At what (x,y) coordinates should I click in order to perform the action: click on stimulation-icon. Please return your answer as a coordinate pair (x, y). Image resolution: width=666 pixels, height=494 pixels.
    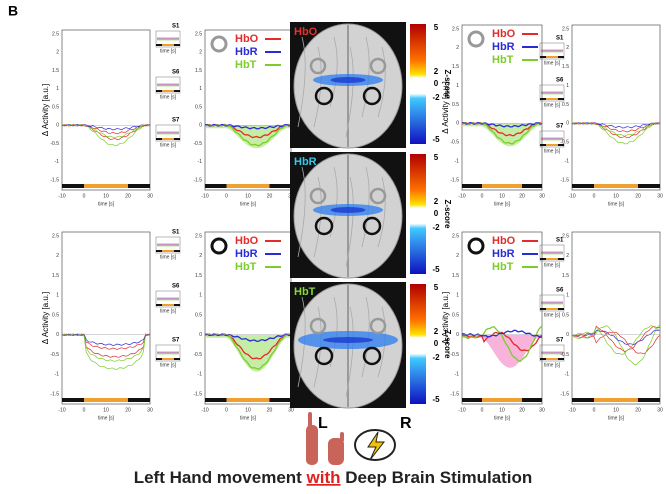
    Looking at the image, I should click on (375, 445).